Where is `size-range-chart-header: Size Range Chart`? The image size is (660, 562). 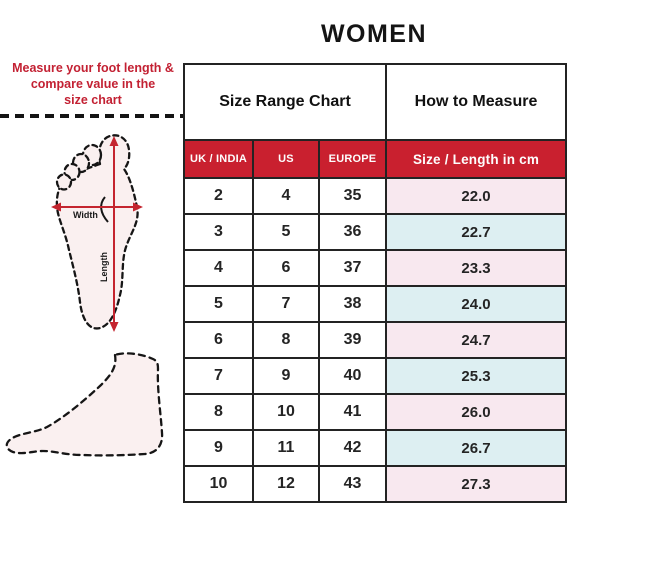 size-range-chart-header: Size Range Chart is located at coordinates (285, 102).